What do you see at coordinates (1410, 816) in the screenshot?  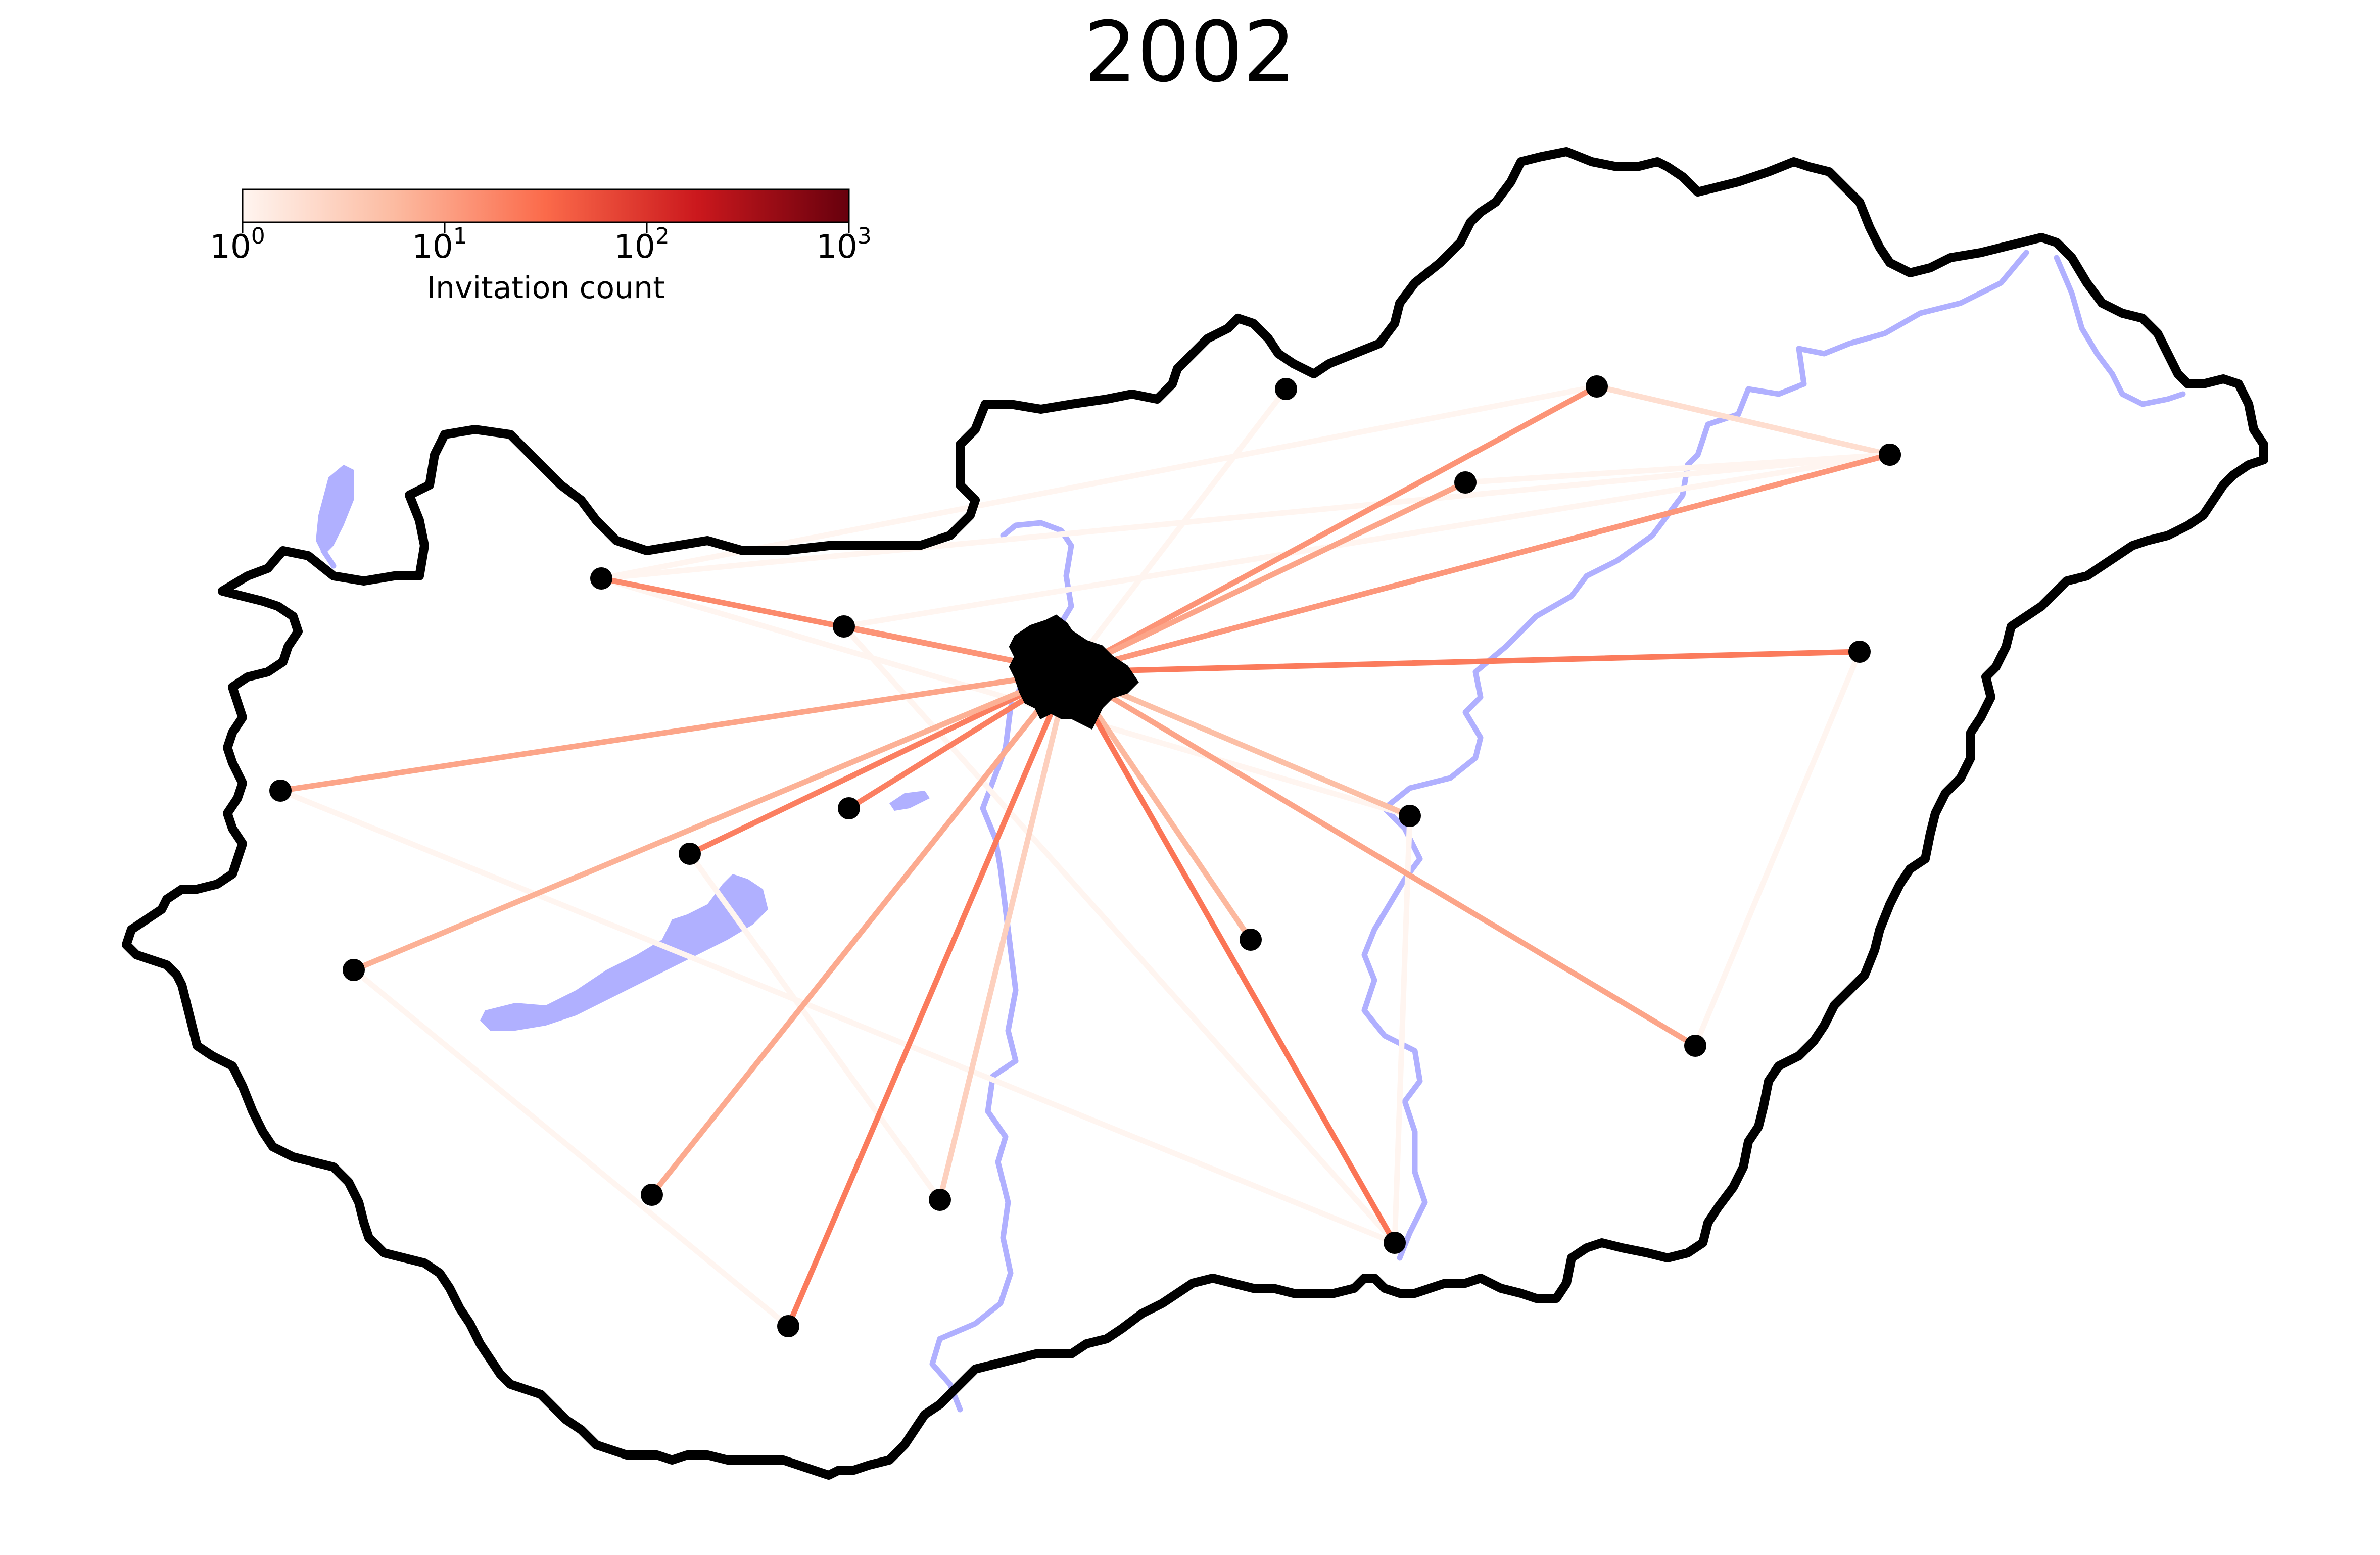 I see `city-node-n11` at bounding box center [1410, 816].